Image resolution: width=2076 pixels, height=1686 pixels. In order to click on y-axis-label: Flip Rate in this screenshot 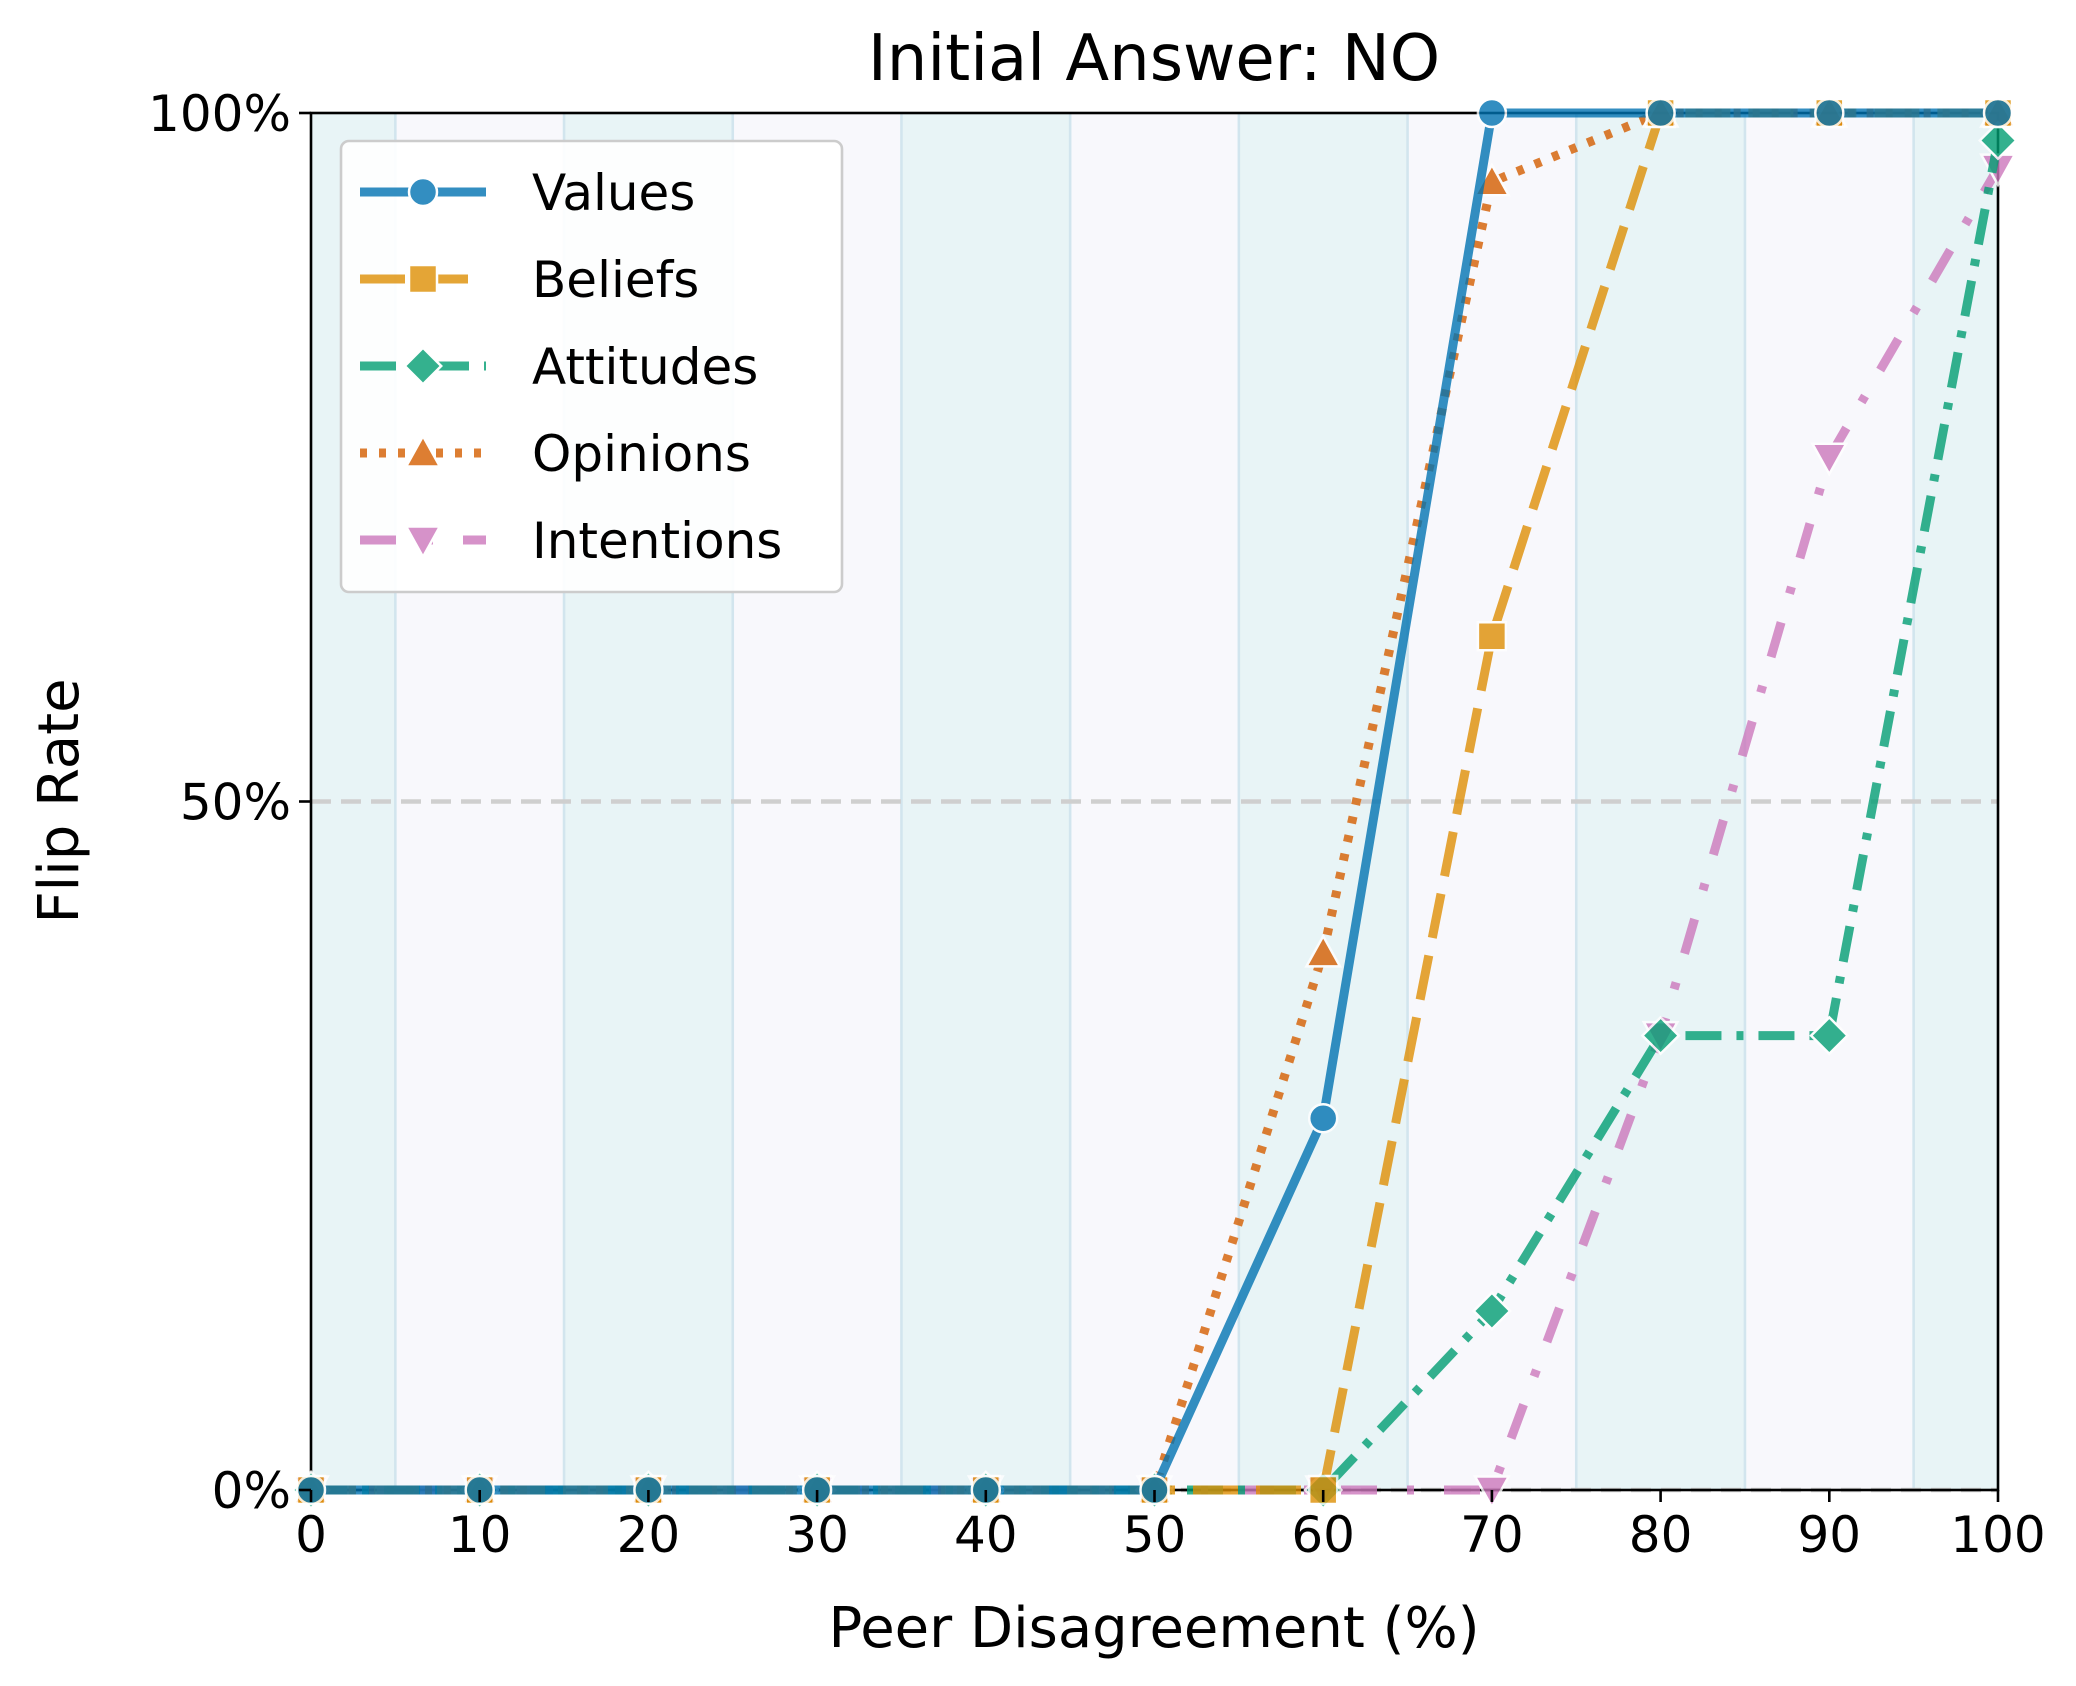, I will do `click(59, 800)`.